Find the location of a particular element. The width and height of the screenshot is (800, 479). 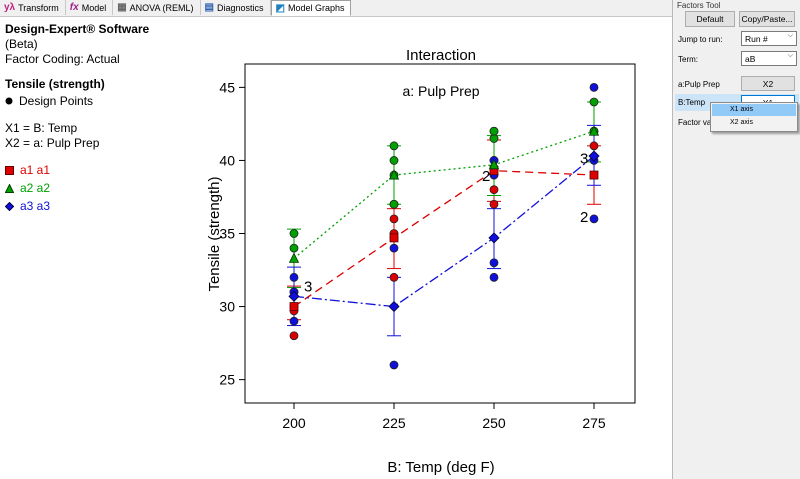

jump-to-run-select: Run # ⌵ is located at coordinates (769, 38).